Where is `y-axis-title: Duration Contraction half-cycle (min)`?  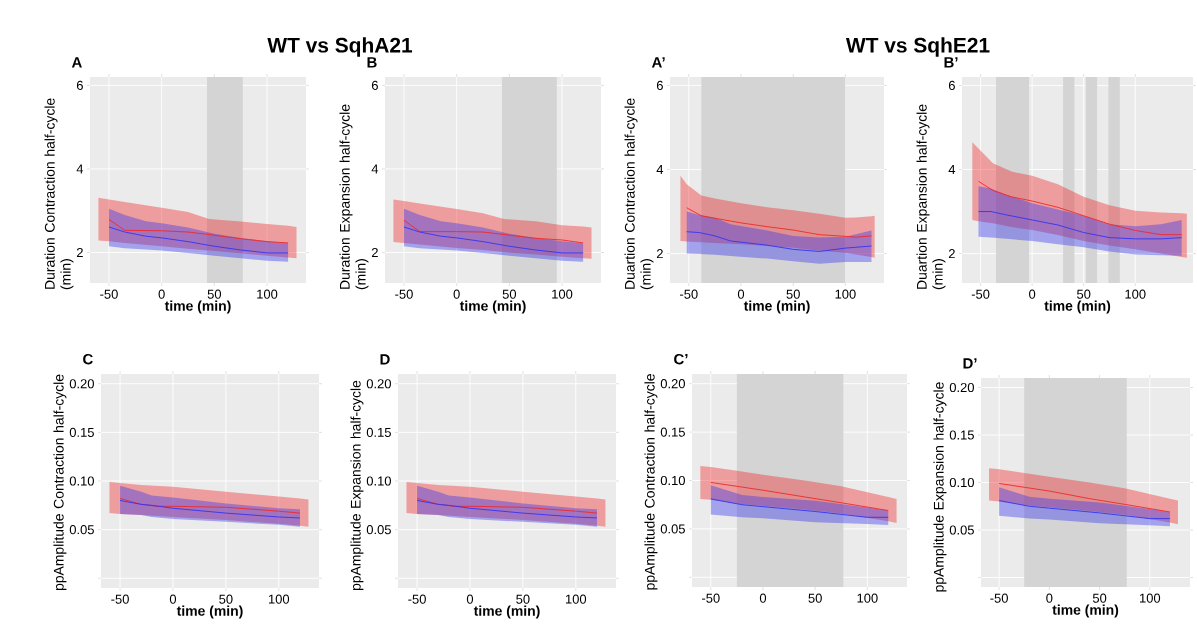 y-axis-title: Duration Contraction half-cycle (min) is located at coordinates (59, 194).